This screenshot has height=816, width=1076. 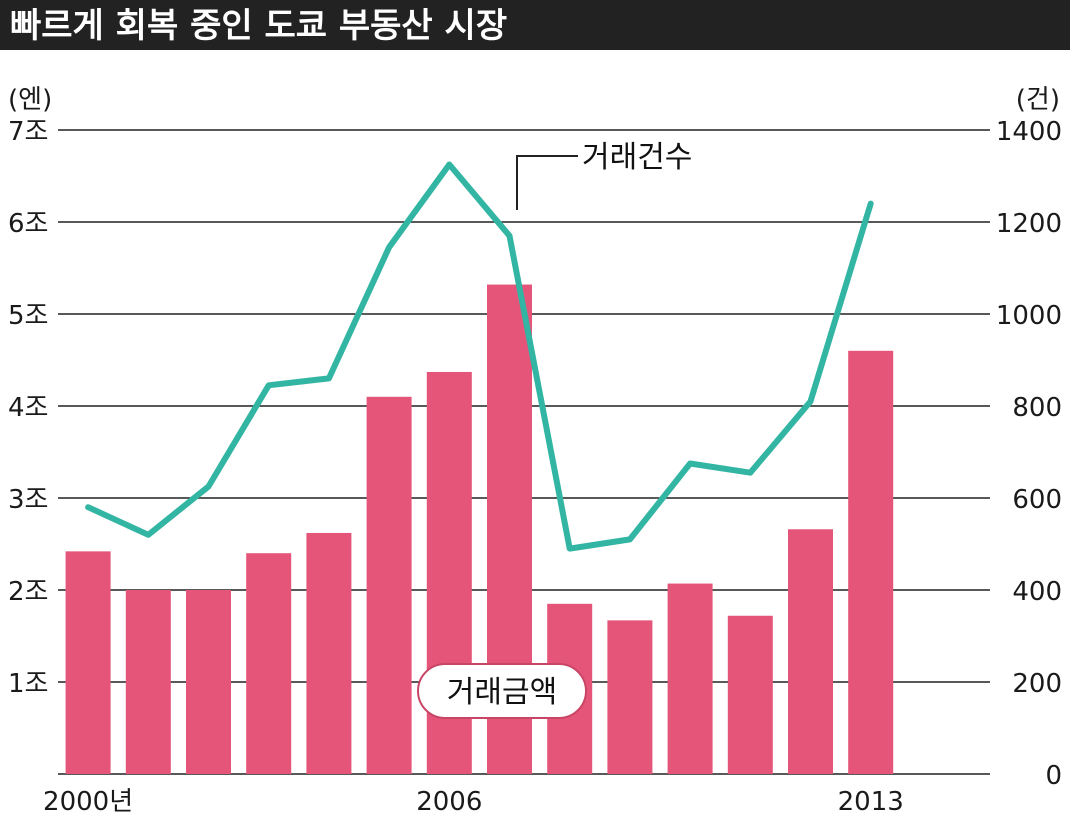 I want to click on bar-2010, so click(x=690, y=678).